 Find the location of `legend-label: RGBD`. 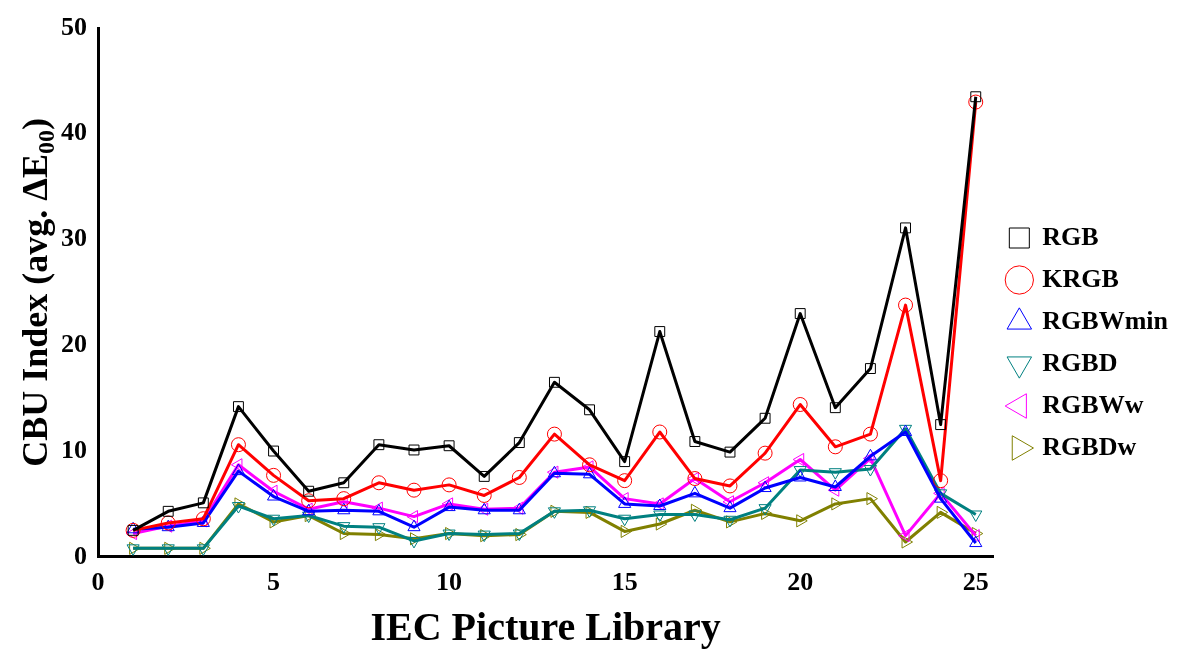

legend-label: RGBD is located at coordinates (1080, 362).